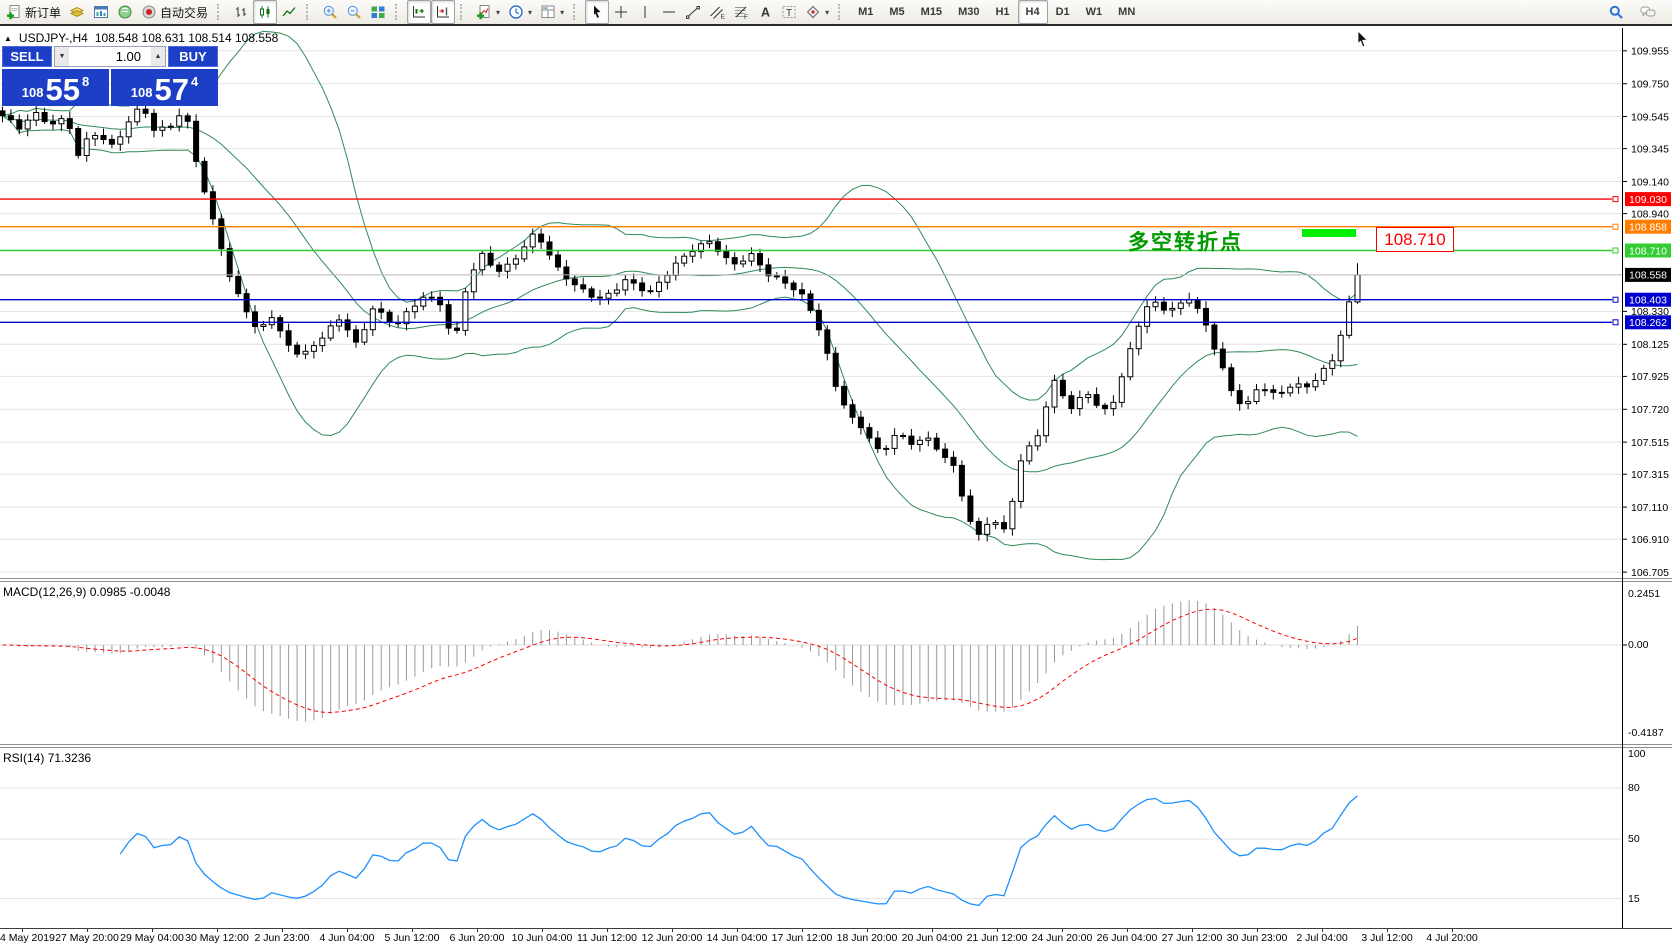 Image resolution: width=1672 pixels, height=947 pixels. I want to click on text-icon: A, so click(765, 13).